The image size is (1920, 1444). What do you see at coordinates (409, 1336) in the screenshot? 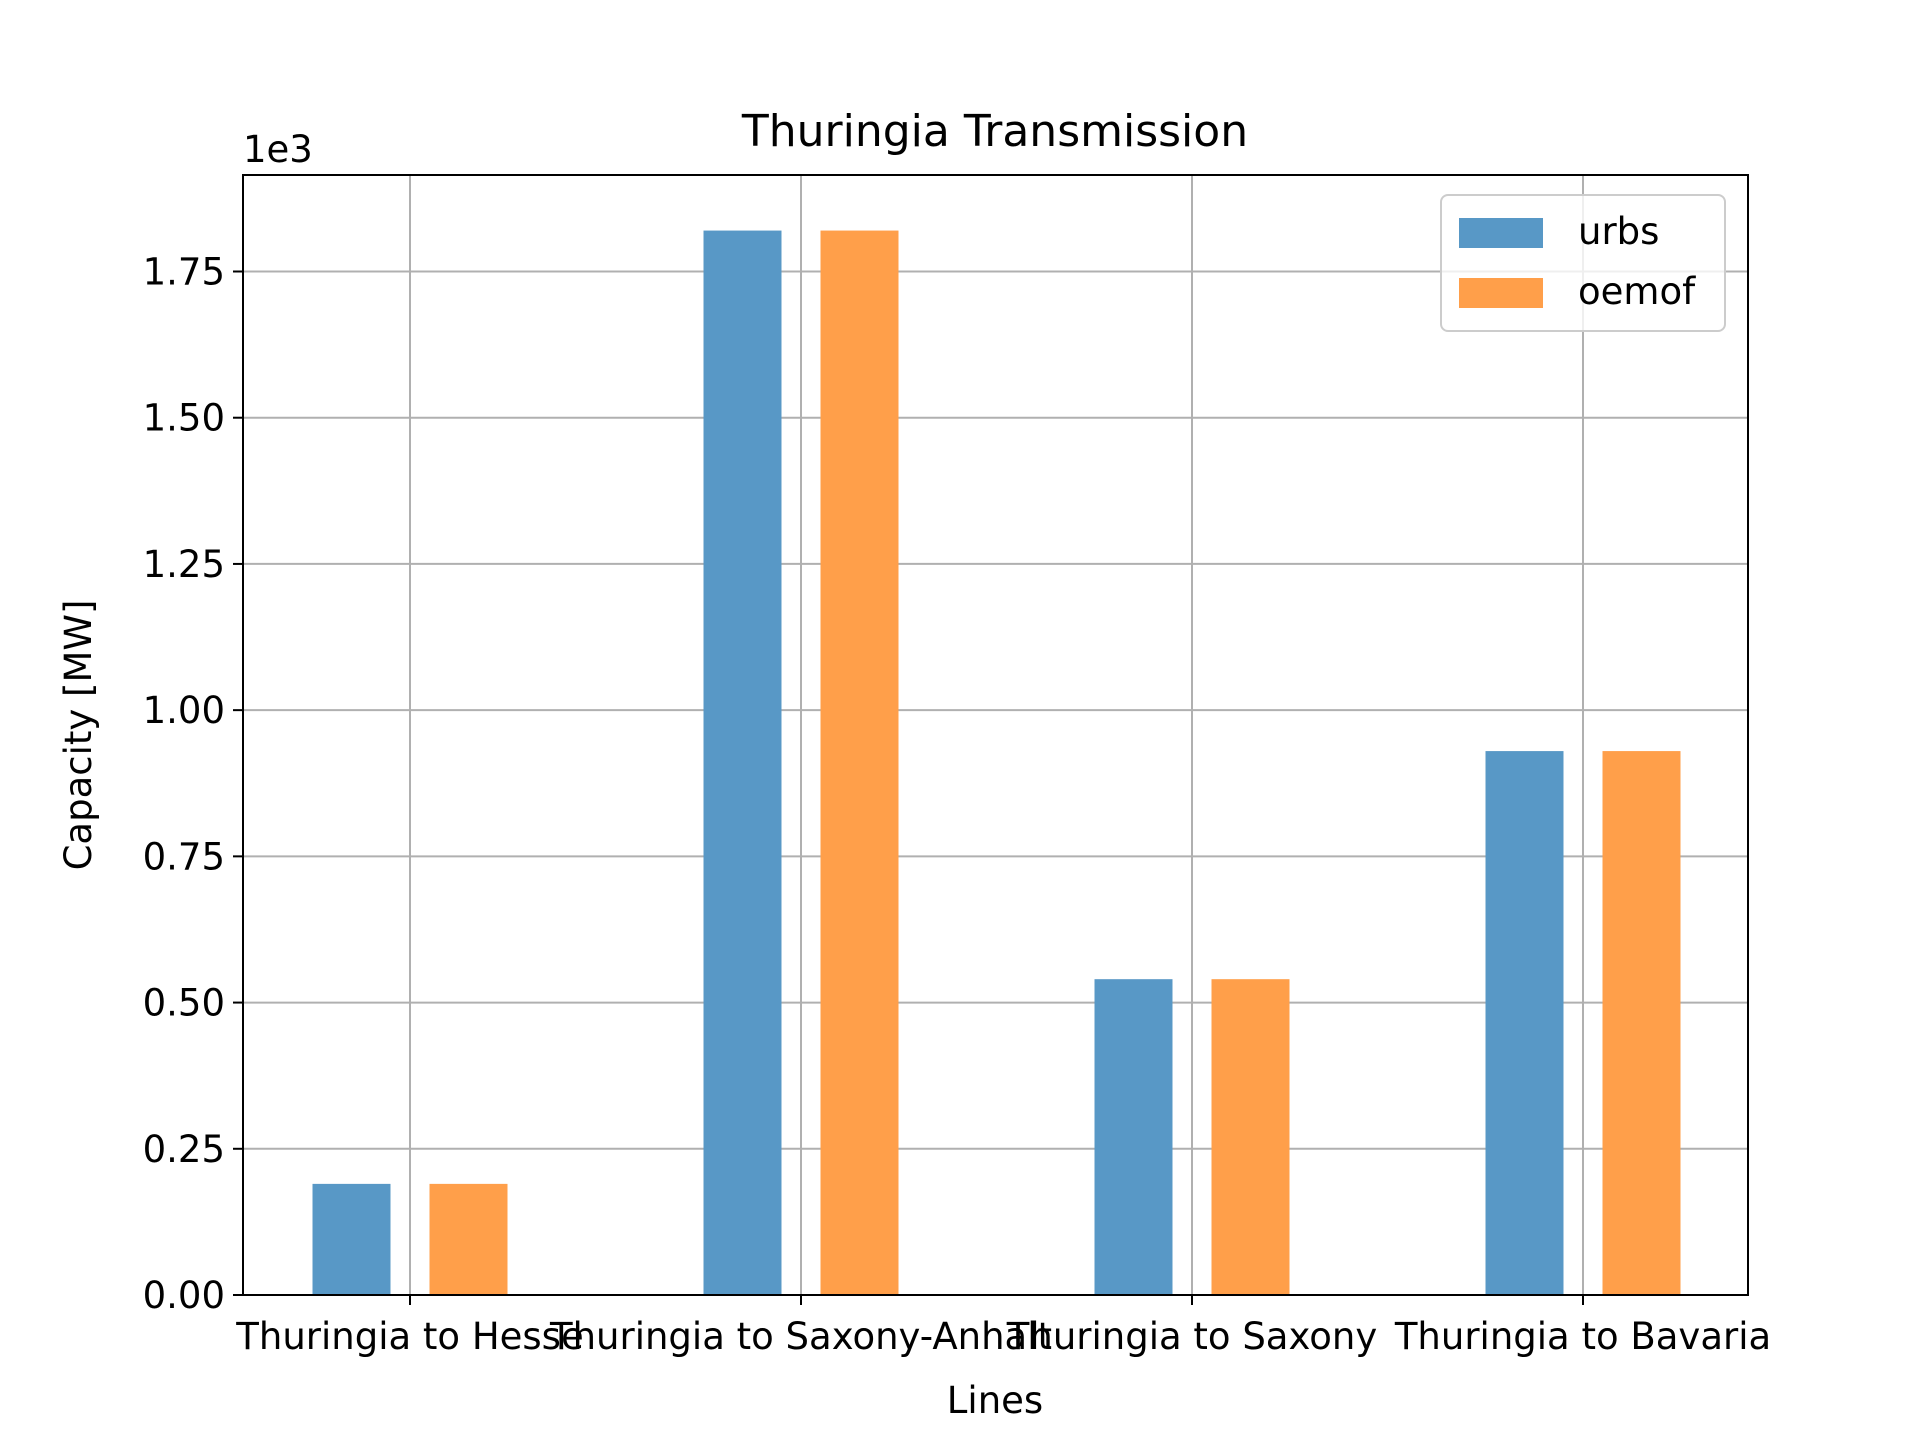
I see `x-tick-label: Thuringia to Hesse` at bounding box center [409, 1336].